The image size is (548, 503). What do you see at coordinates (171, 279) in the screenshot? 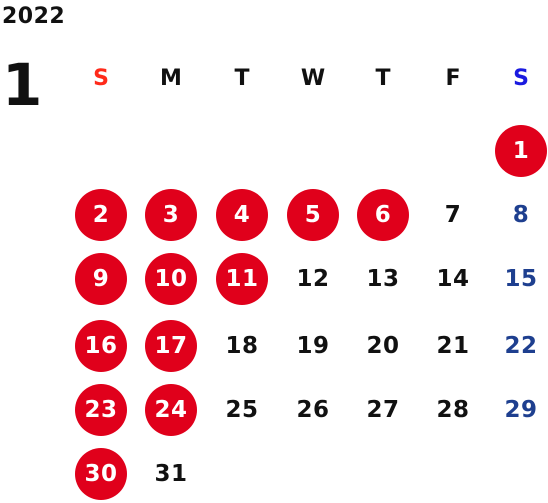
I see `day-cell-10: 10` at bounding box center [171, 279].